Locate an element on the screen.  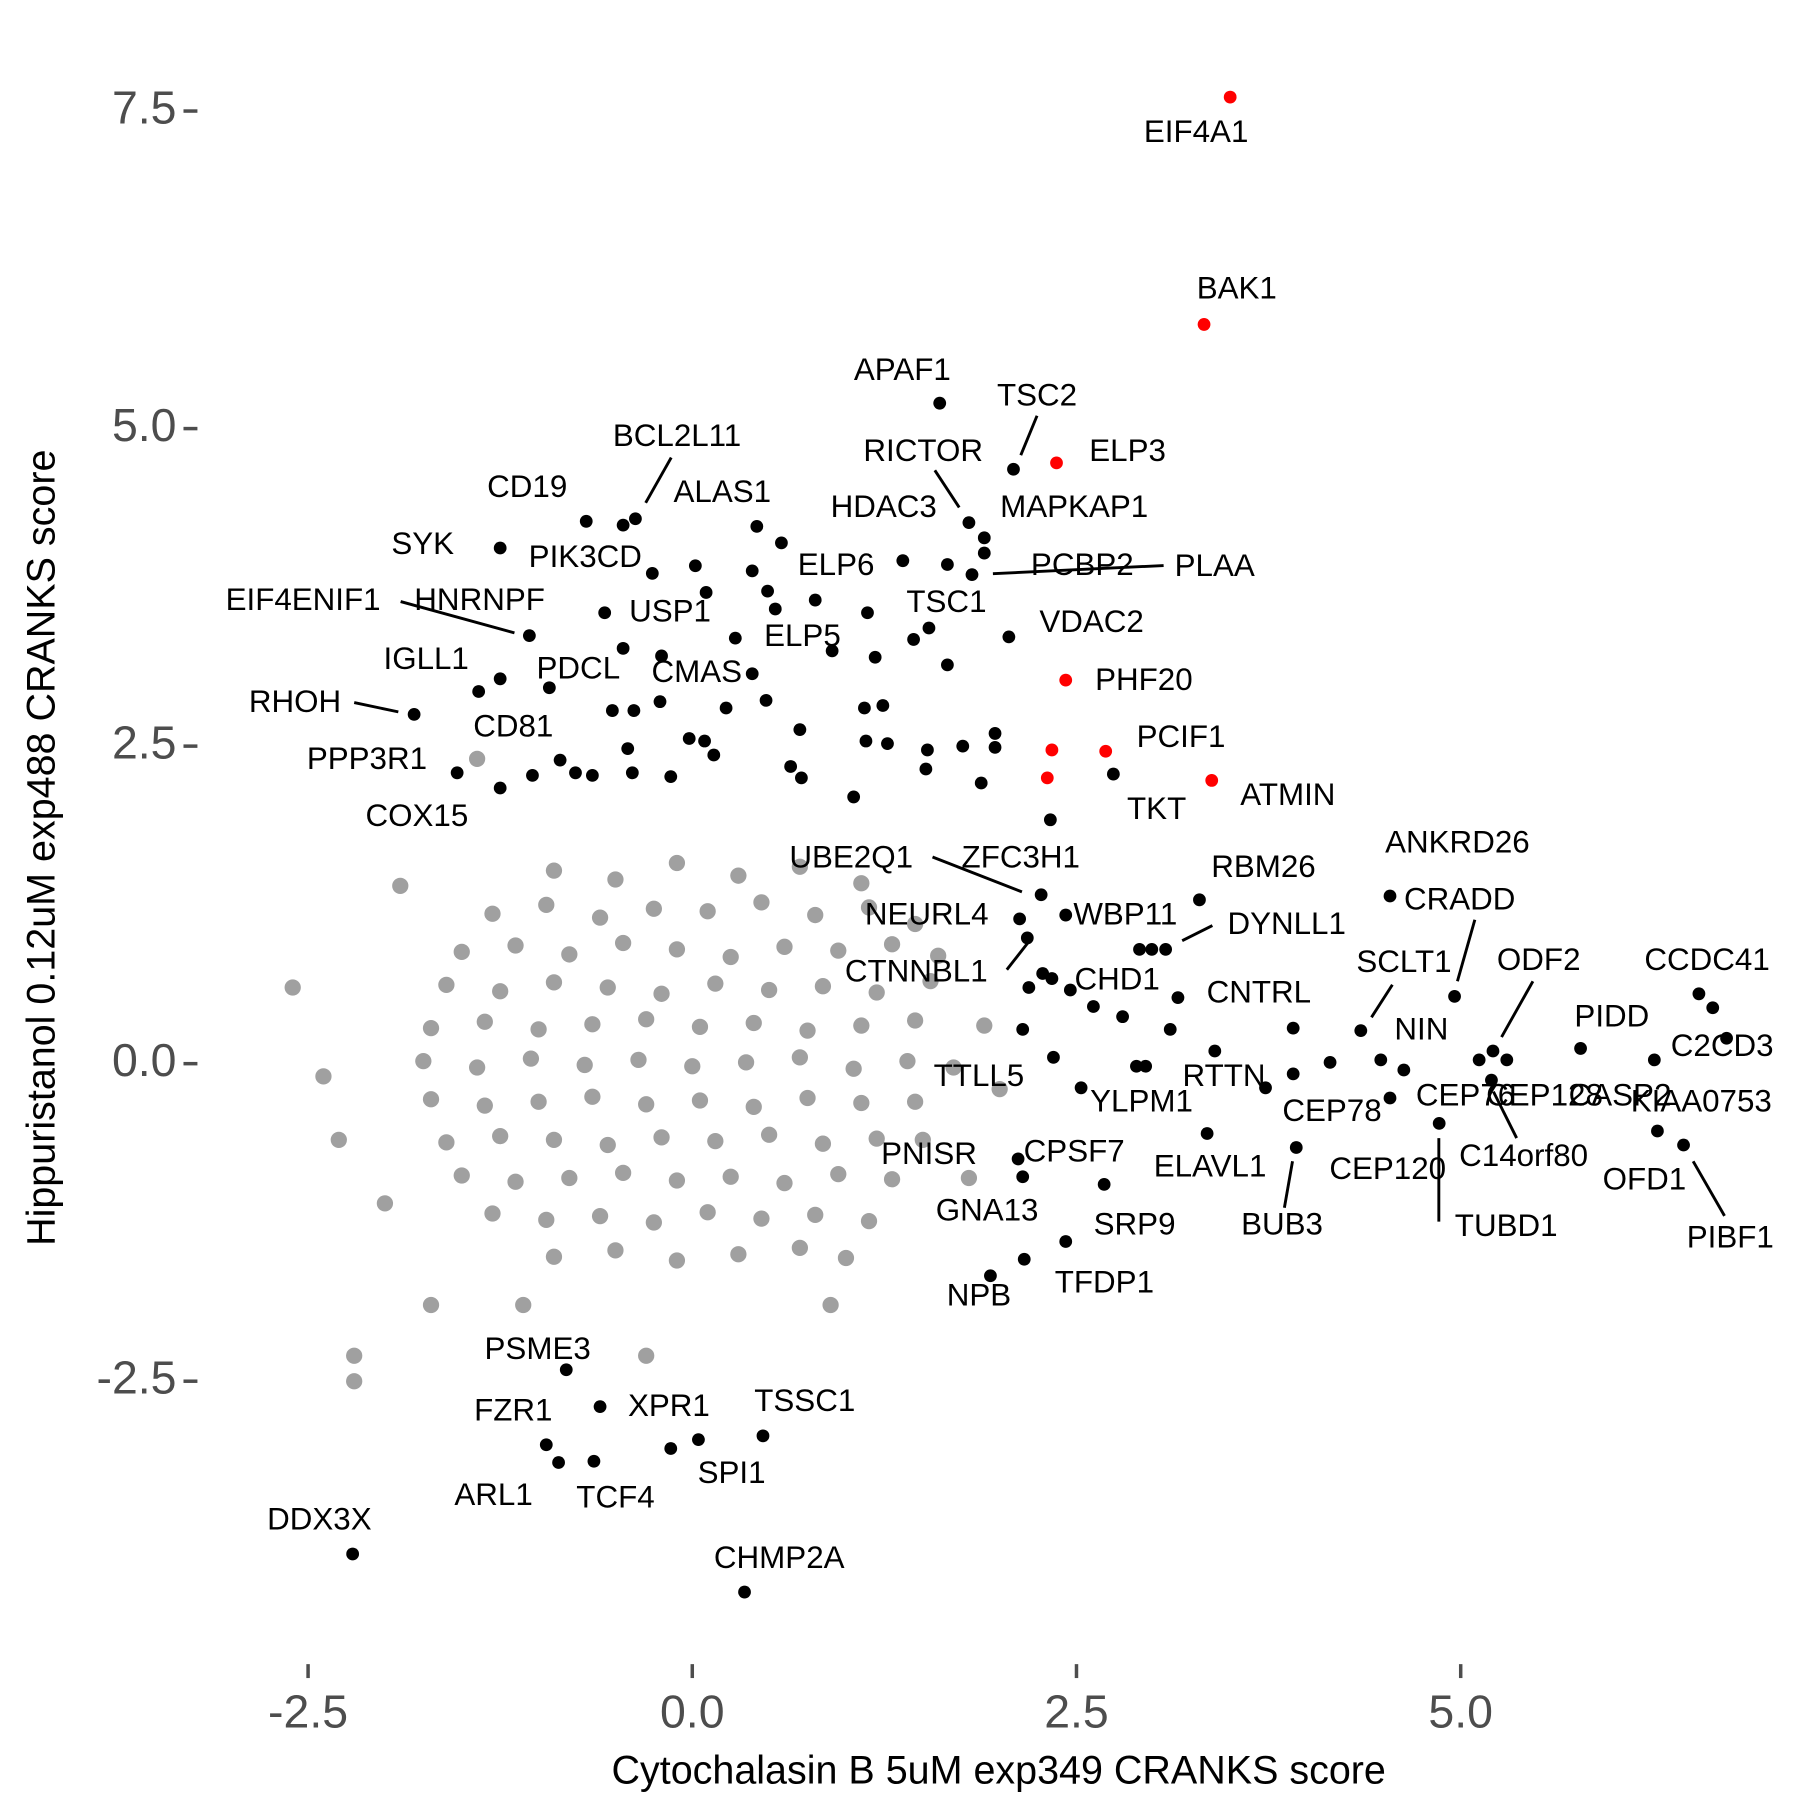
y-tick-label: 7.5 is located at coordinates (144, 107).